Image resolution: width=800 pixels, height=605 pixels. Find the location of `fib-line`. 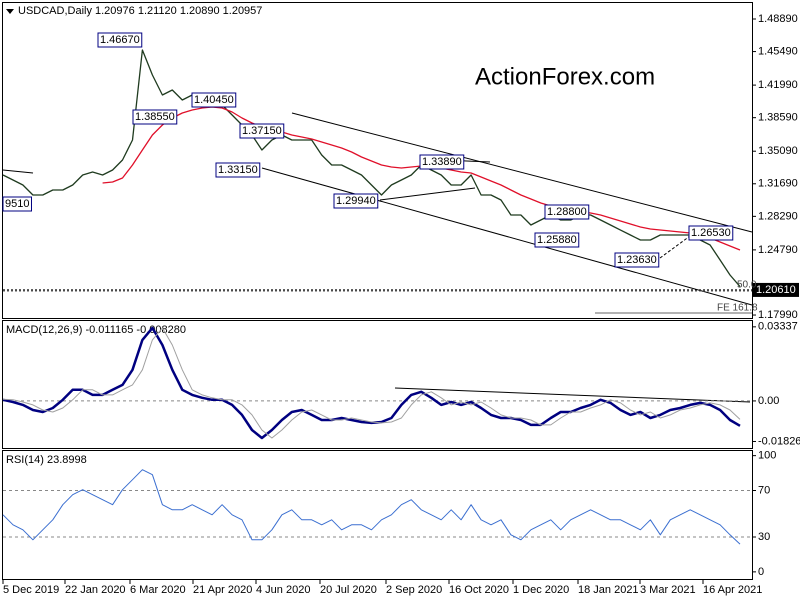

fib-line is located at coordinates (675, 247).